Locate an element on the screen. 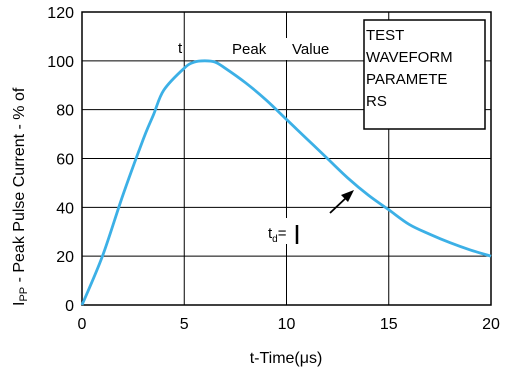 This screenshot has width=507, height=371. x-axis-label: t-Time(μs) is located at coordinates (286, 358).